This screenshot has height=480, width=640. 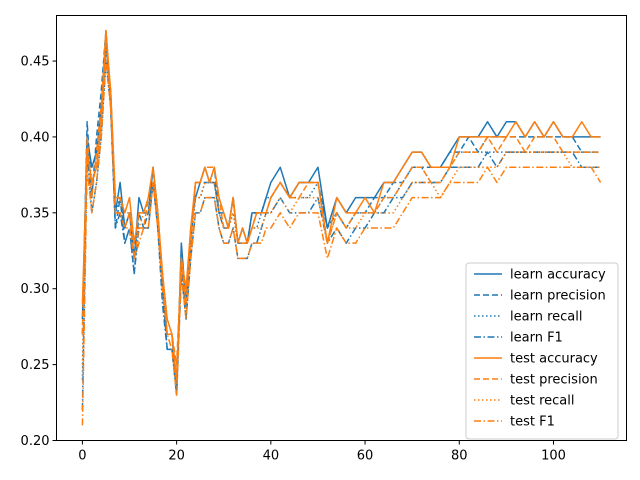 What do you see at coordinates (554, 359) in the screenshot?
I see `legend-label: test accuracy` at bounding box center [554, 359].